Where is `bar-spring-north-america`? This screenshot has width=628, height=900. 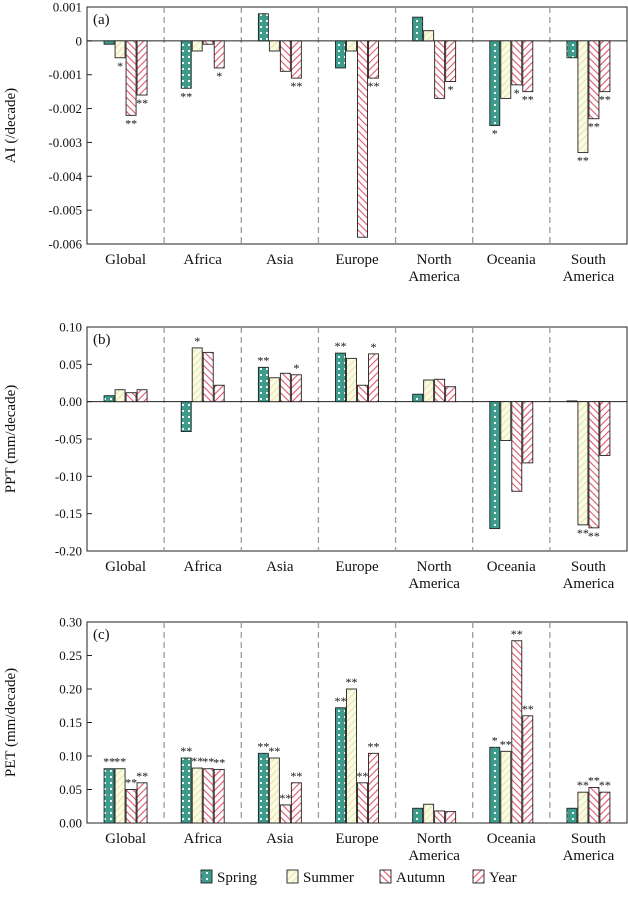
bar-spring-north-america is located at coordinates (418, 29).